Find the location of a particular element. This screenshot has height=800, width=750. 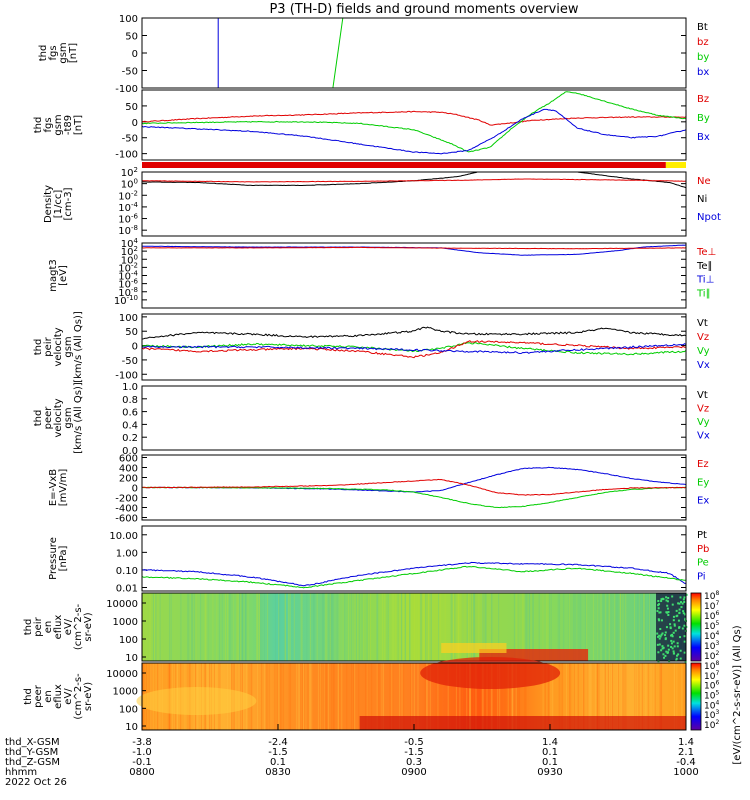

colorbar is located at coordinates (696, 696).